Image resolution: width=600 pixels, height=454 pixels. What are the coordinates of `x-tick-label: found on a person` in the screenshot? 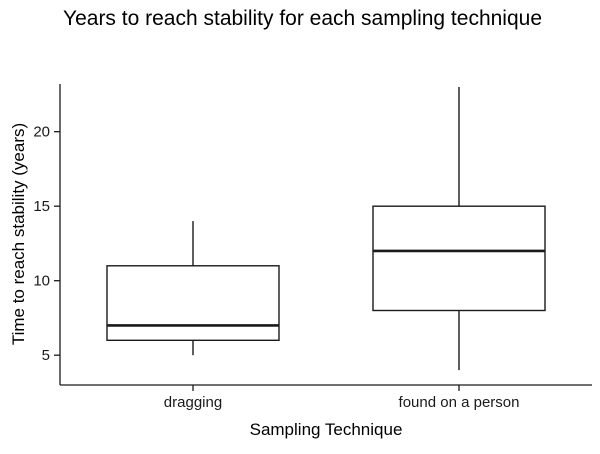 It's located at (459, 402).